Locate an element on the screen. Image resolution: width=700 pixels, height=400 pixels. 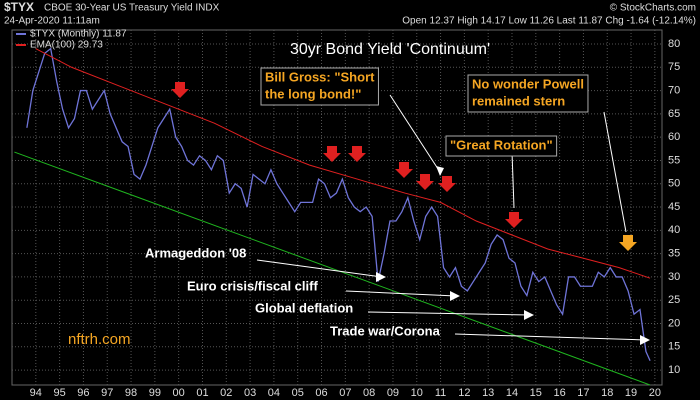
x-tick-label: 09 is located at coordinates (393, 393).